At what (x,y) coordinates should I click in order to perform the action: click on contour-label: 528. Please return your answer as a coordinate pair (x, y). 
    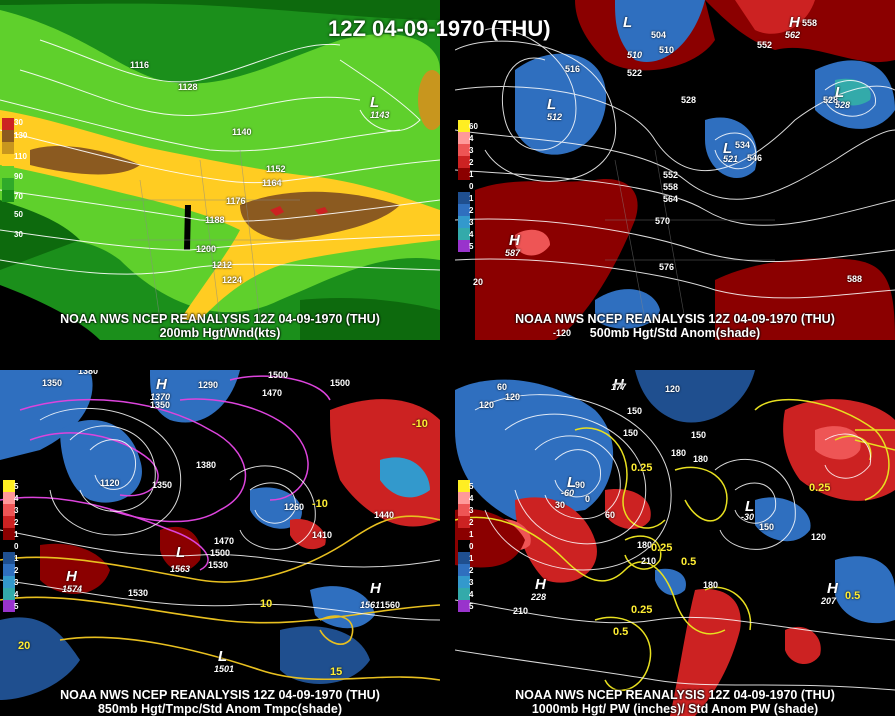
    Looking at the image, I should click on (831, 100).